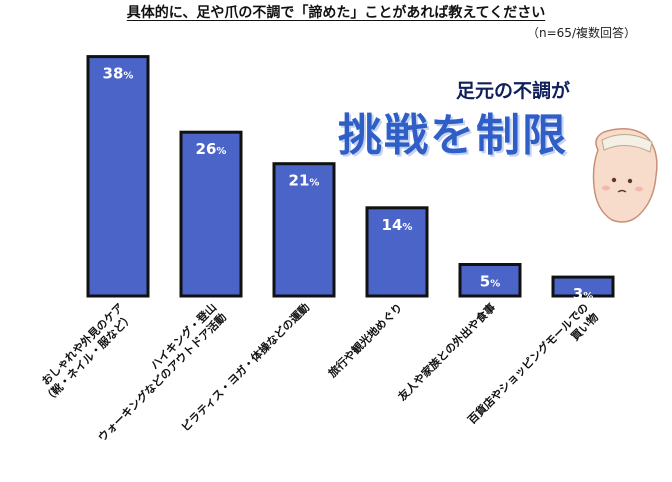  I want to click on category-label-0: おしゃれや外見のケア（靴・ネイル・服など）, so click(83, 352).